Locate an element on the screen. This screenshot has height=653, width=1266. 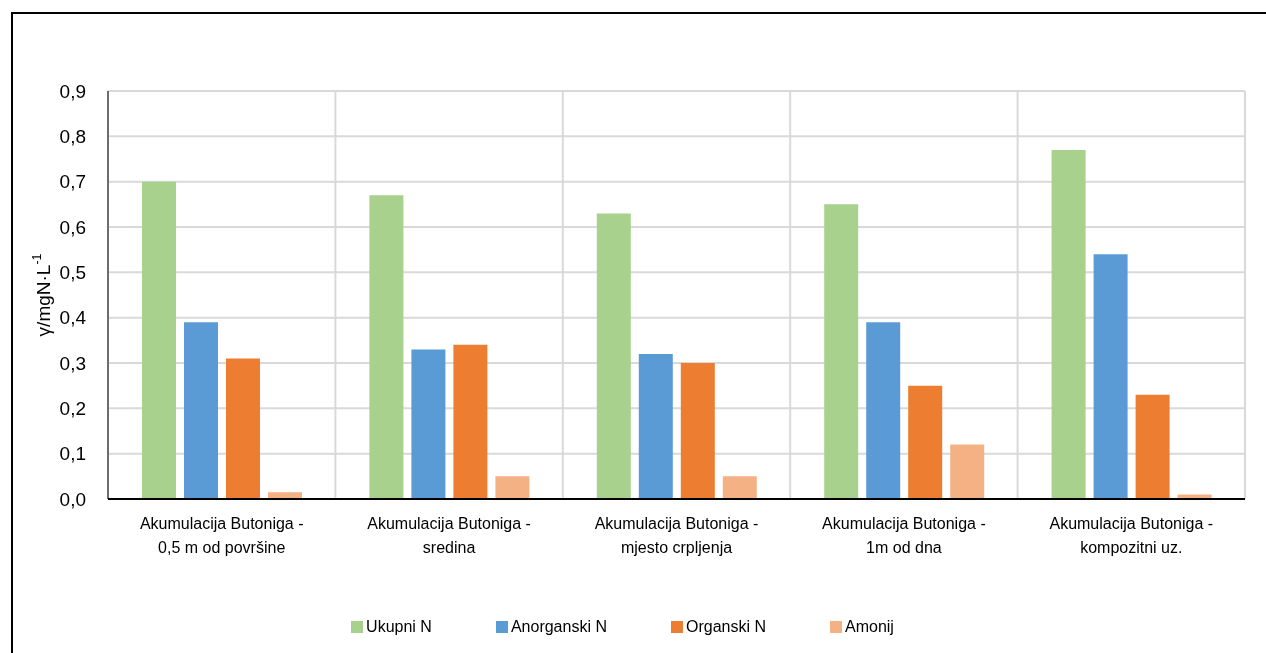
y-tick-label: 0,5 is located at coordinates (72, 273).